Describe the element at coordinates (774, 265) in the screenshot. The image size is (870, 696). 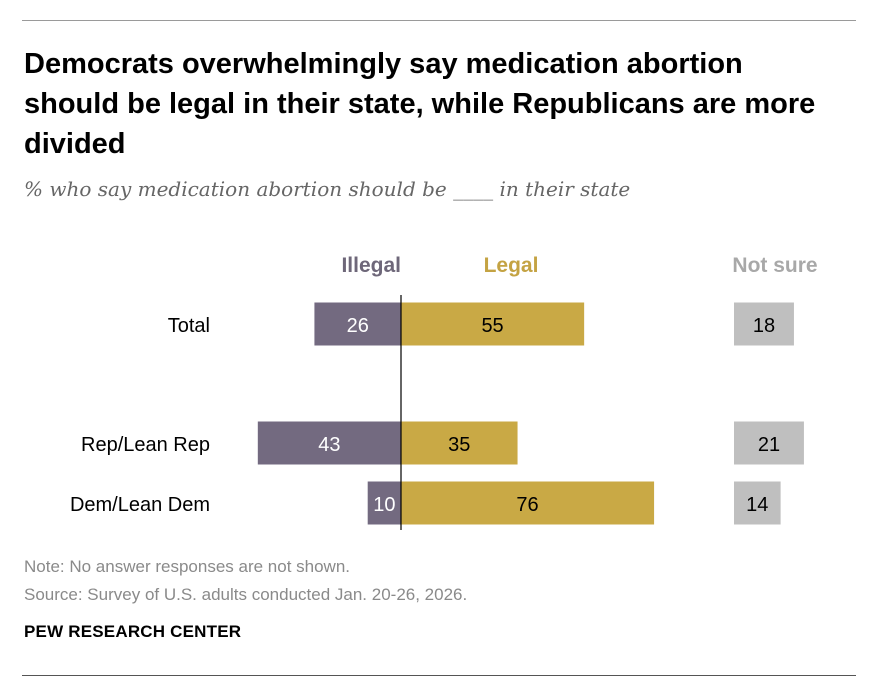
I see `legend-not-sure: Not sure` at that location.